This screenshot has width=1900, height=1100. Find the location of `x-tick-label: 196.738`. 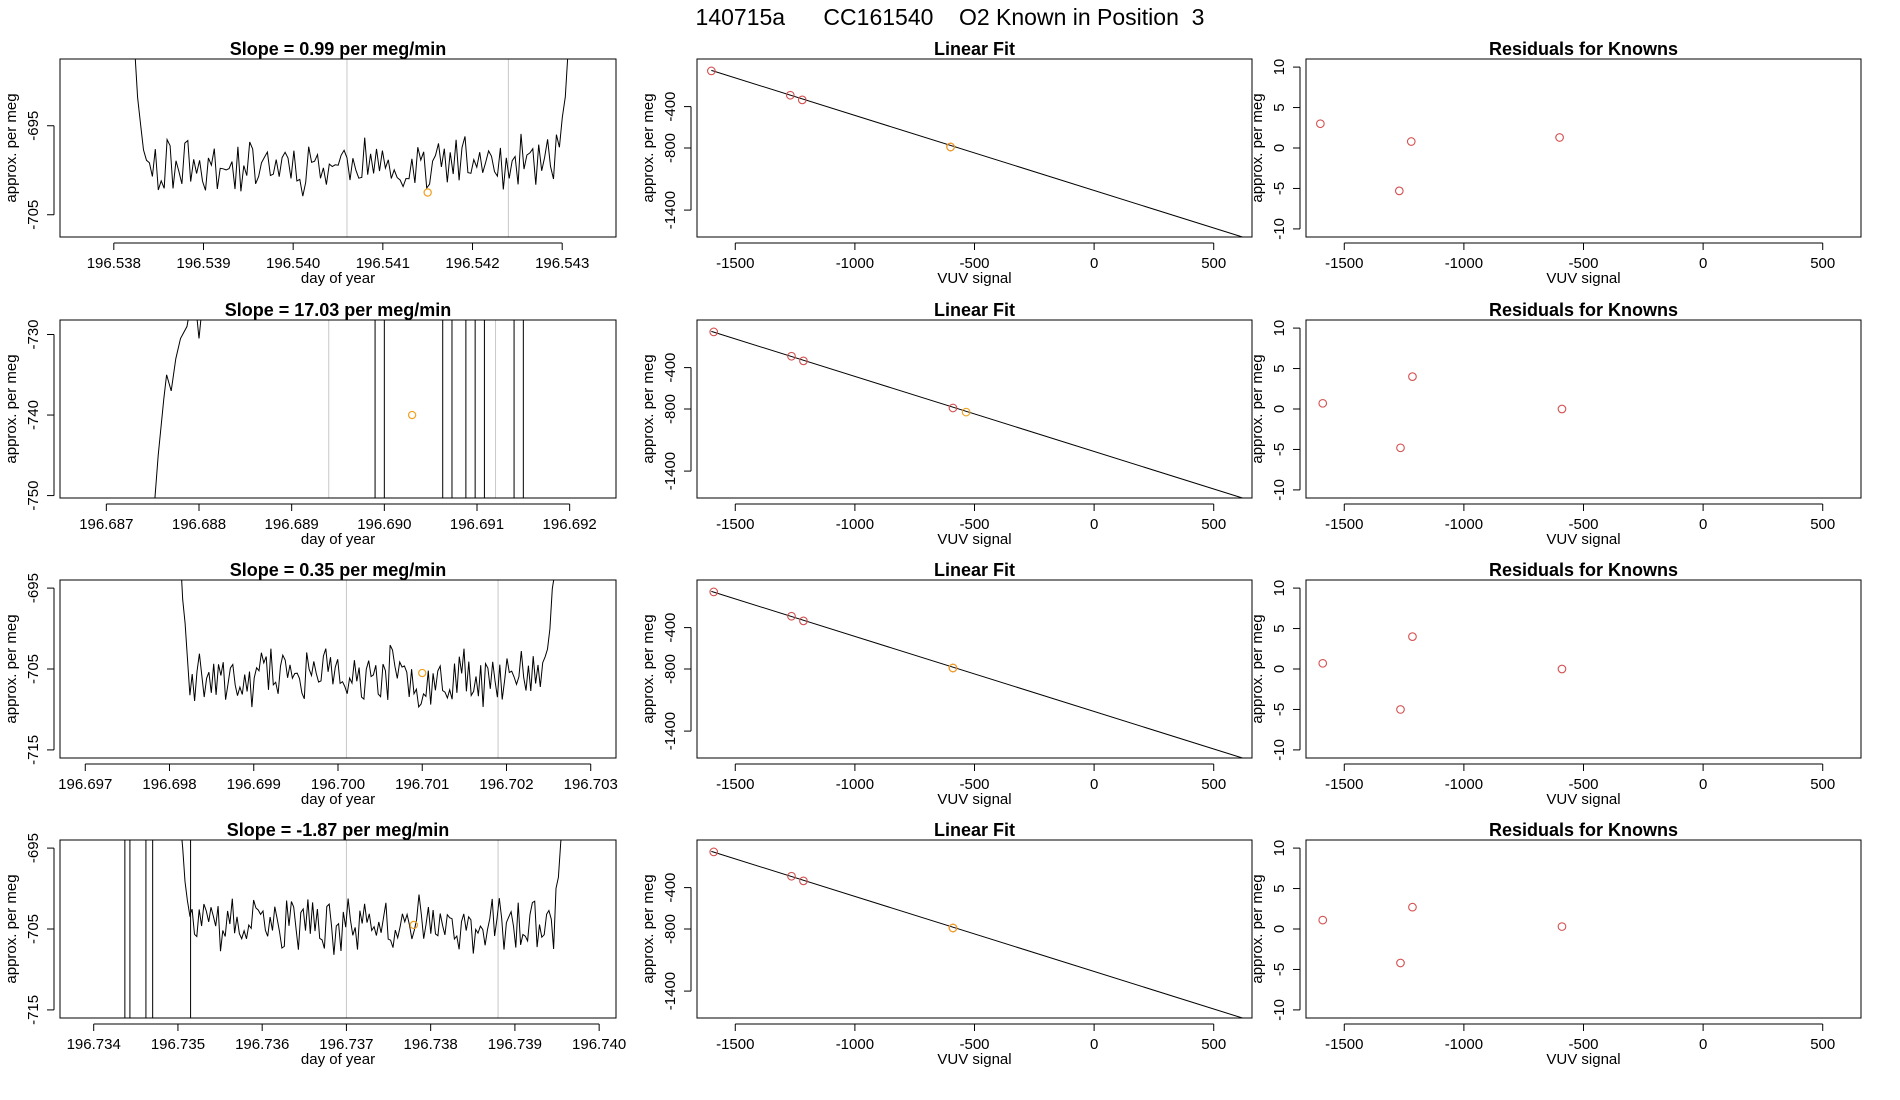

x-tick-label: 196.738 is located at coordinates (431, 1044).